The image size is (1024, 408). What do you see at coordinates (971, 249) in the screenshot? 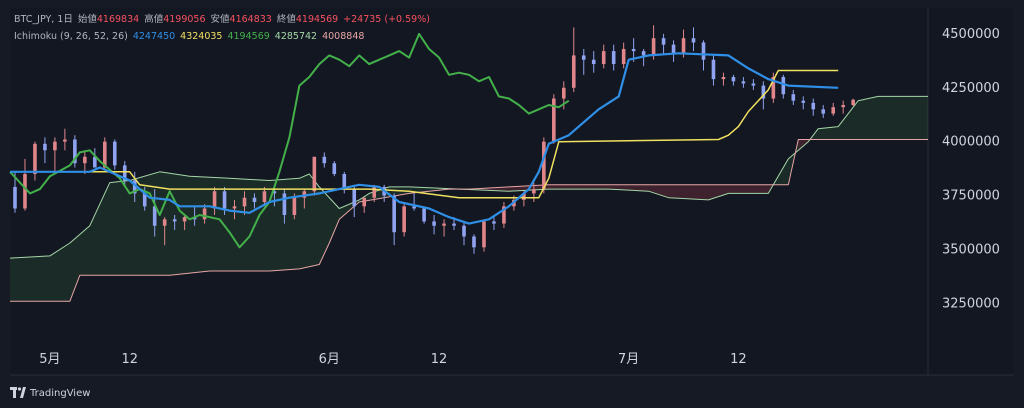
I see `y-tick-label: 3500000` at bounding box center [971, 249].